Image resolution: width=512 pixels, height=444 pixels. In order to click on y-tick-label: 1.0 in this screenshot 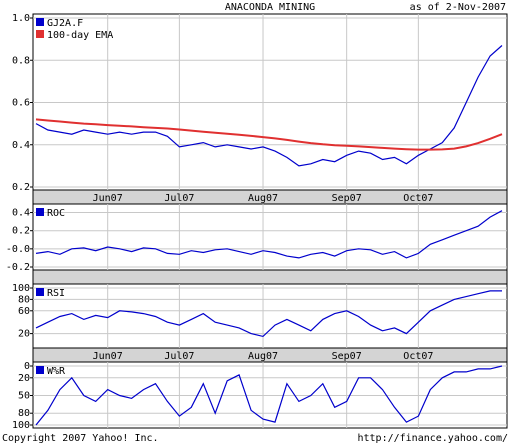, I will do `click(21, 18)`.